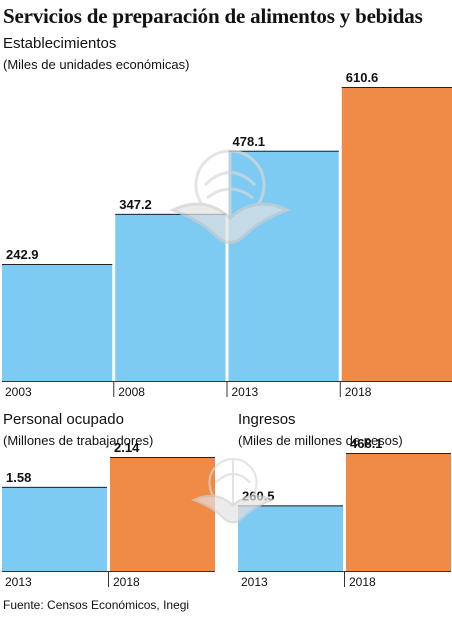 The image size is (452, 620). Describe the element at coordinates (366, 443) in the screenshot. I see `value-label: 468.1` at that location.